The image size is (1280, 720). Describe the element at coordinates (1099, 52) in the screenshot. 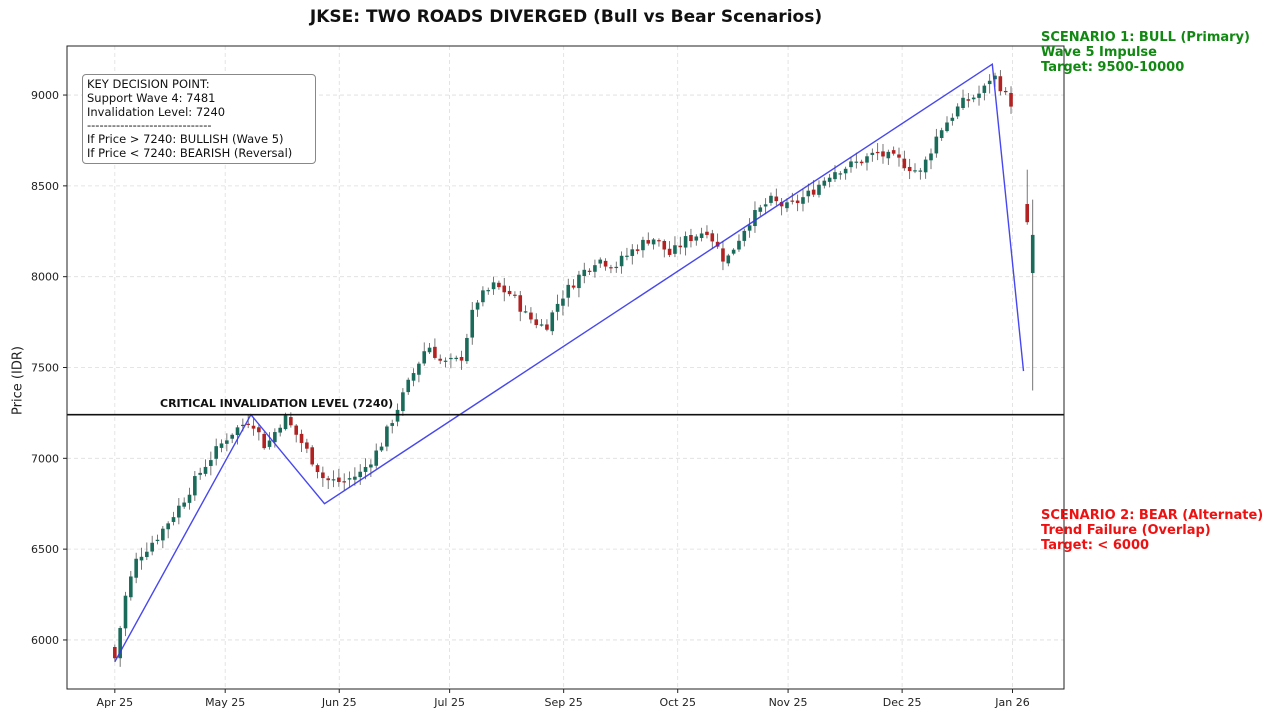

I see `scenario-bull-line: Wave 5 Impulse` at that location.